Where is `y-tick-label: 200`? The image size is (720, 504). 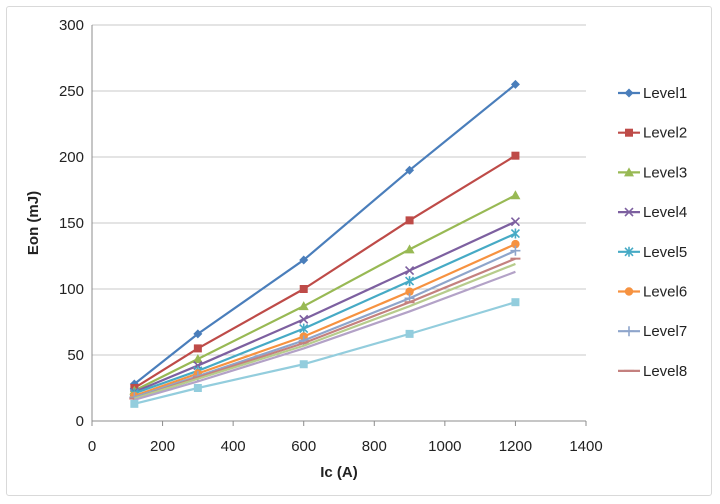
y-tick-label: 200 is located at coordinates (71, 157).